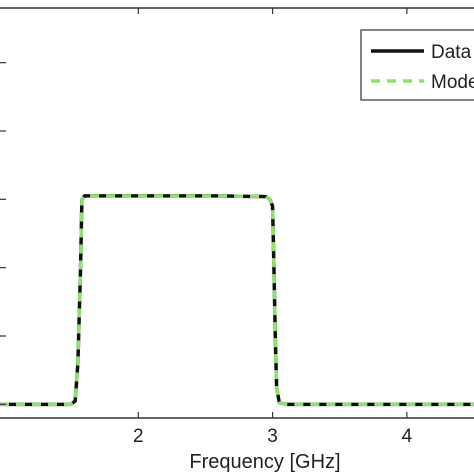 This screenshot has height=474, width=474. I want to click on x-tick-label: 2, so click(138, 436).